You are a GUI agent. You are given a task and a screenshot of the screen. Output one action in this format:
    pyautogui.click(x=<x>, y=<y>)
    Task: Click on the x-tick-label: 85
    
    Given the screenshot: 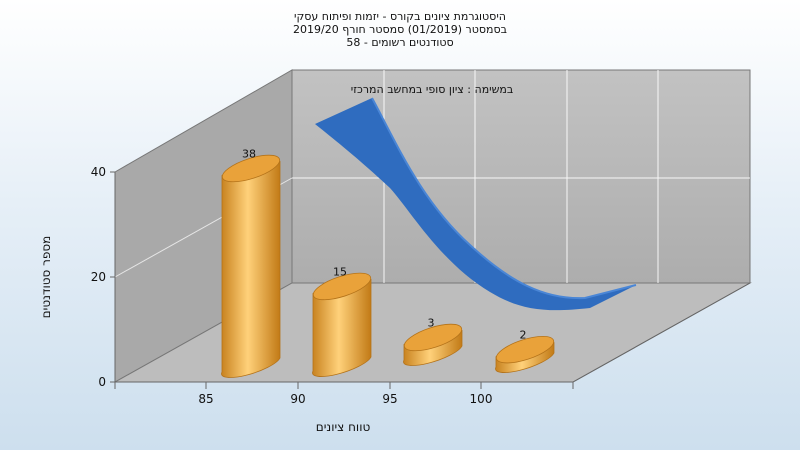 What is the action you would take?
    pyautogui.click(x=205, y=399)
    